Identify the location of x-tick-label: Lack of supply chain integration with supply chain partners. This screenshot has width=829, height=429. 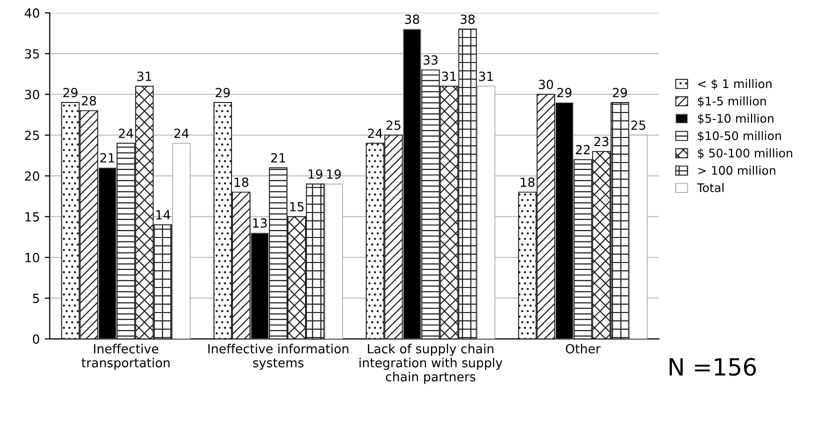
(431, 364).